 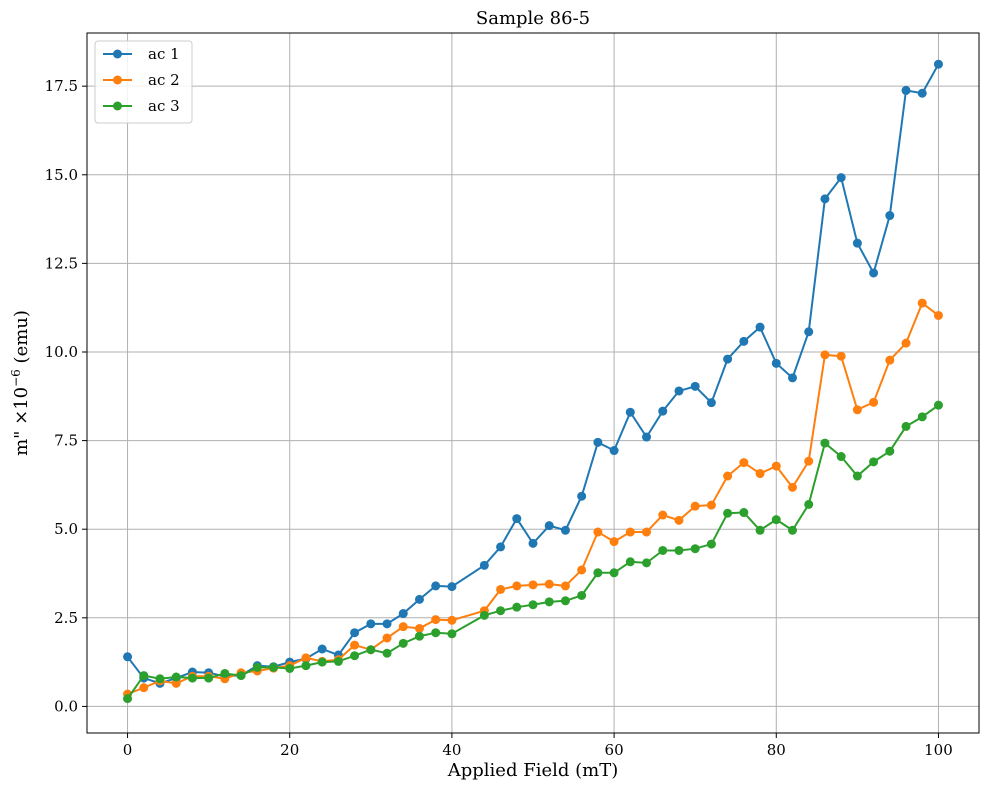 What do you see at coordinates (532, 770) in the screenshot?
I see `x-axis-label: Applied Field (mT)` at bounding box center [532, 770].